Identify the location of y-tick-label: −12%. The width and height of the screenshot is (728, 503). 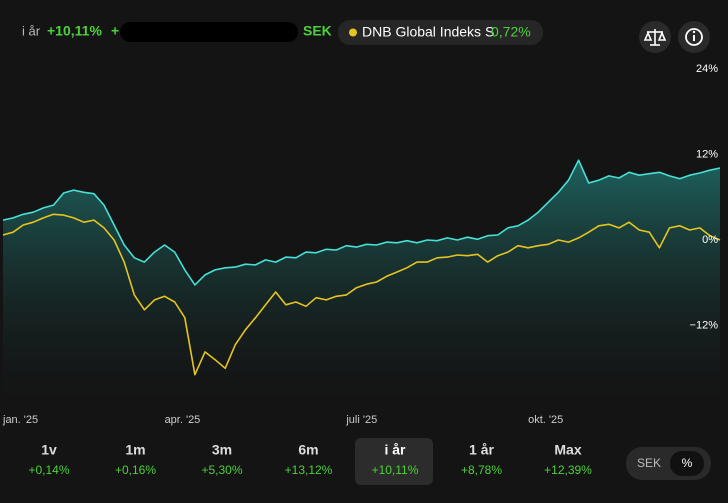
(704, 325).